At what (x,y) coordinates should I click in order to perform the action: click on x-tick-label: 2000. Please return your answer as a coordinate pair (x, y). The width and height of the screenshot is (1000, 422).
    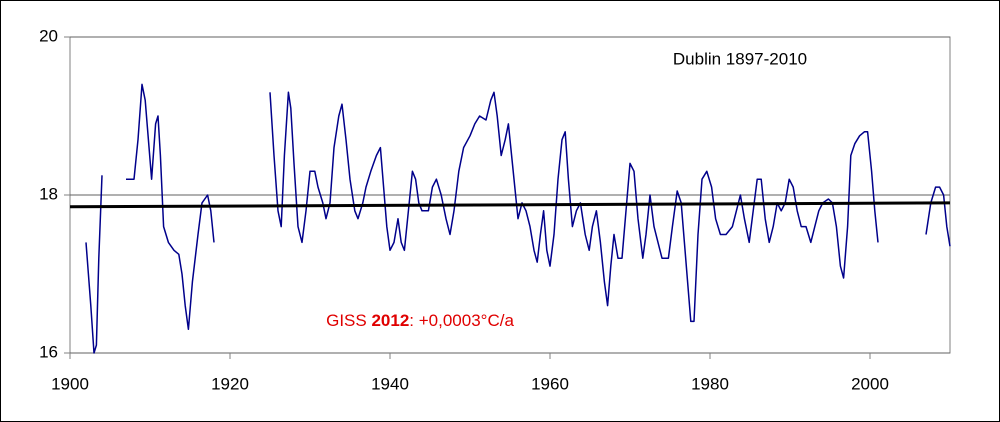
    Looking at the image, I should click on (870, 383).